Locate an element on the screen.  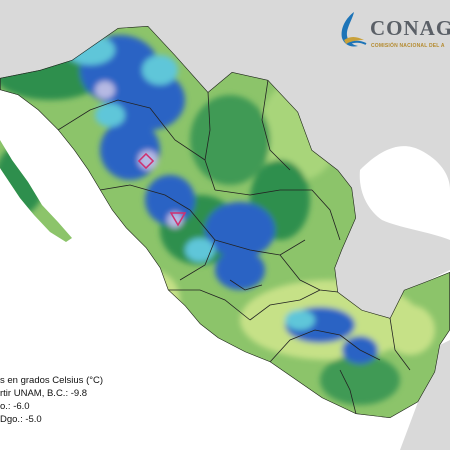
brand-name: CONAG is located at coordinates (410, 28).